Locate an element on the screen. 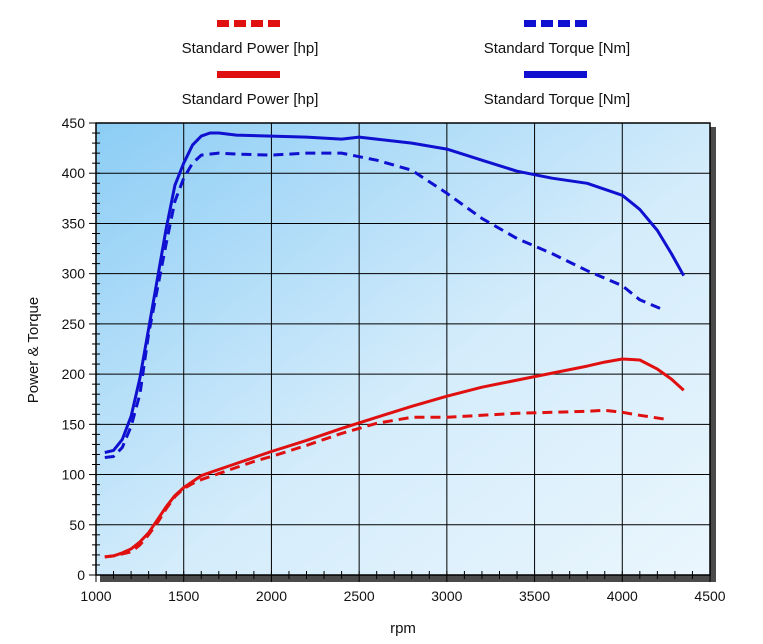 The image size is (763, 644). y-tick-label: 350 is located at coordinates (74, 223).